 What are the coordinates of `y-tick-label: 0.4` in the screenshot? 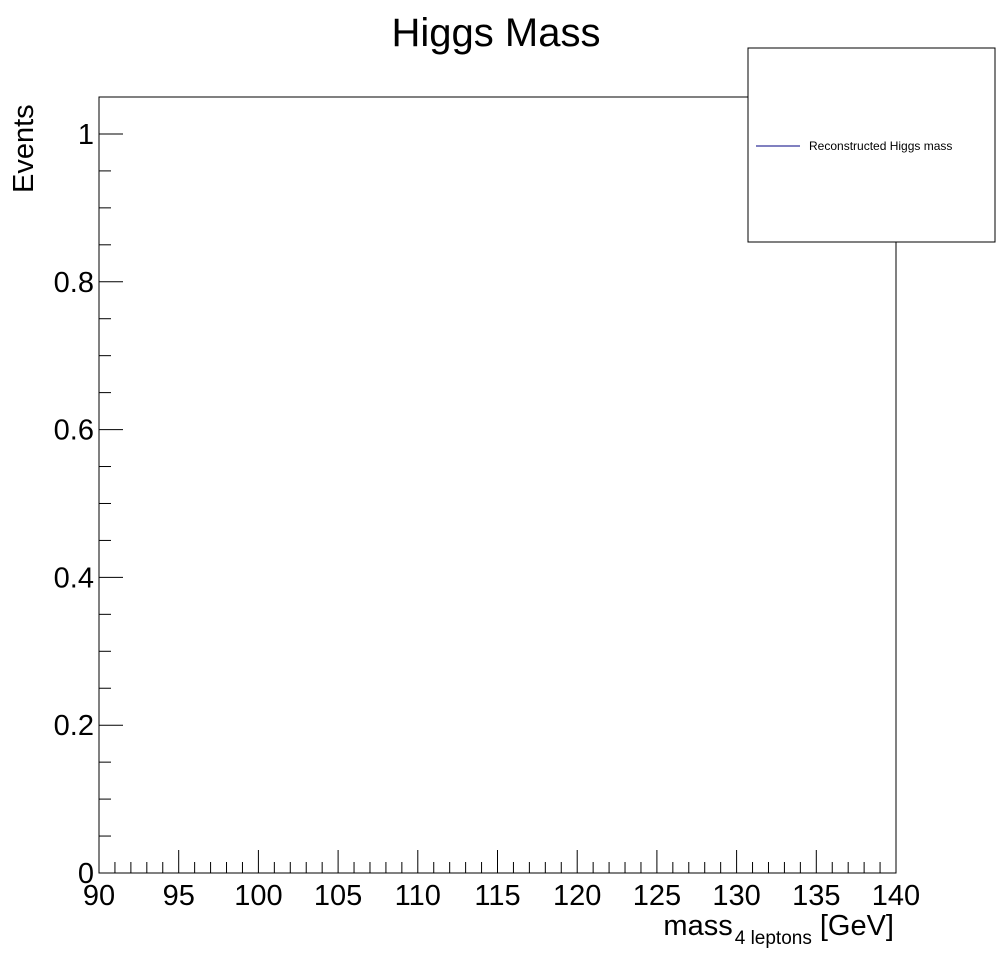 It's located at (74, 578).